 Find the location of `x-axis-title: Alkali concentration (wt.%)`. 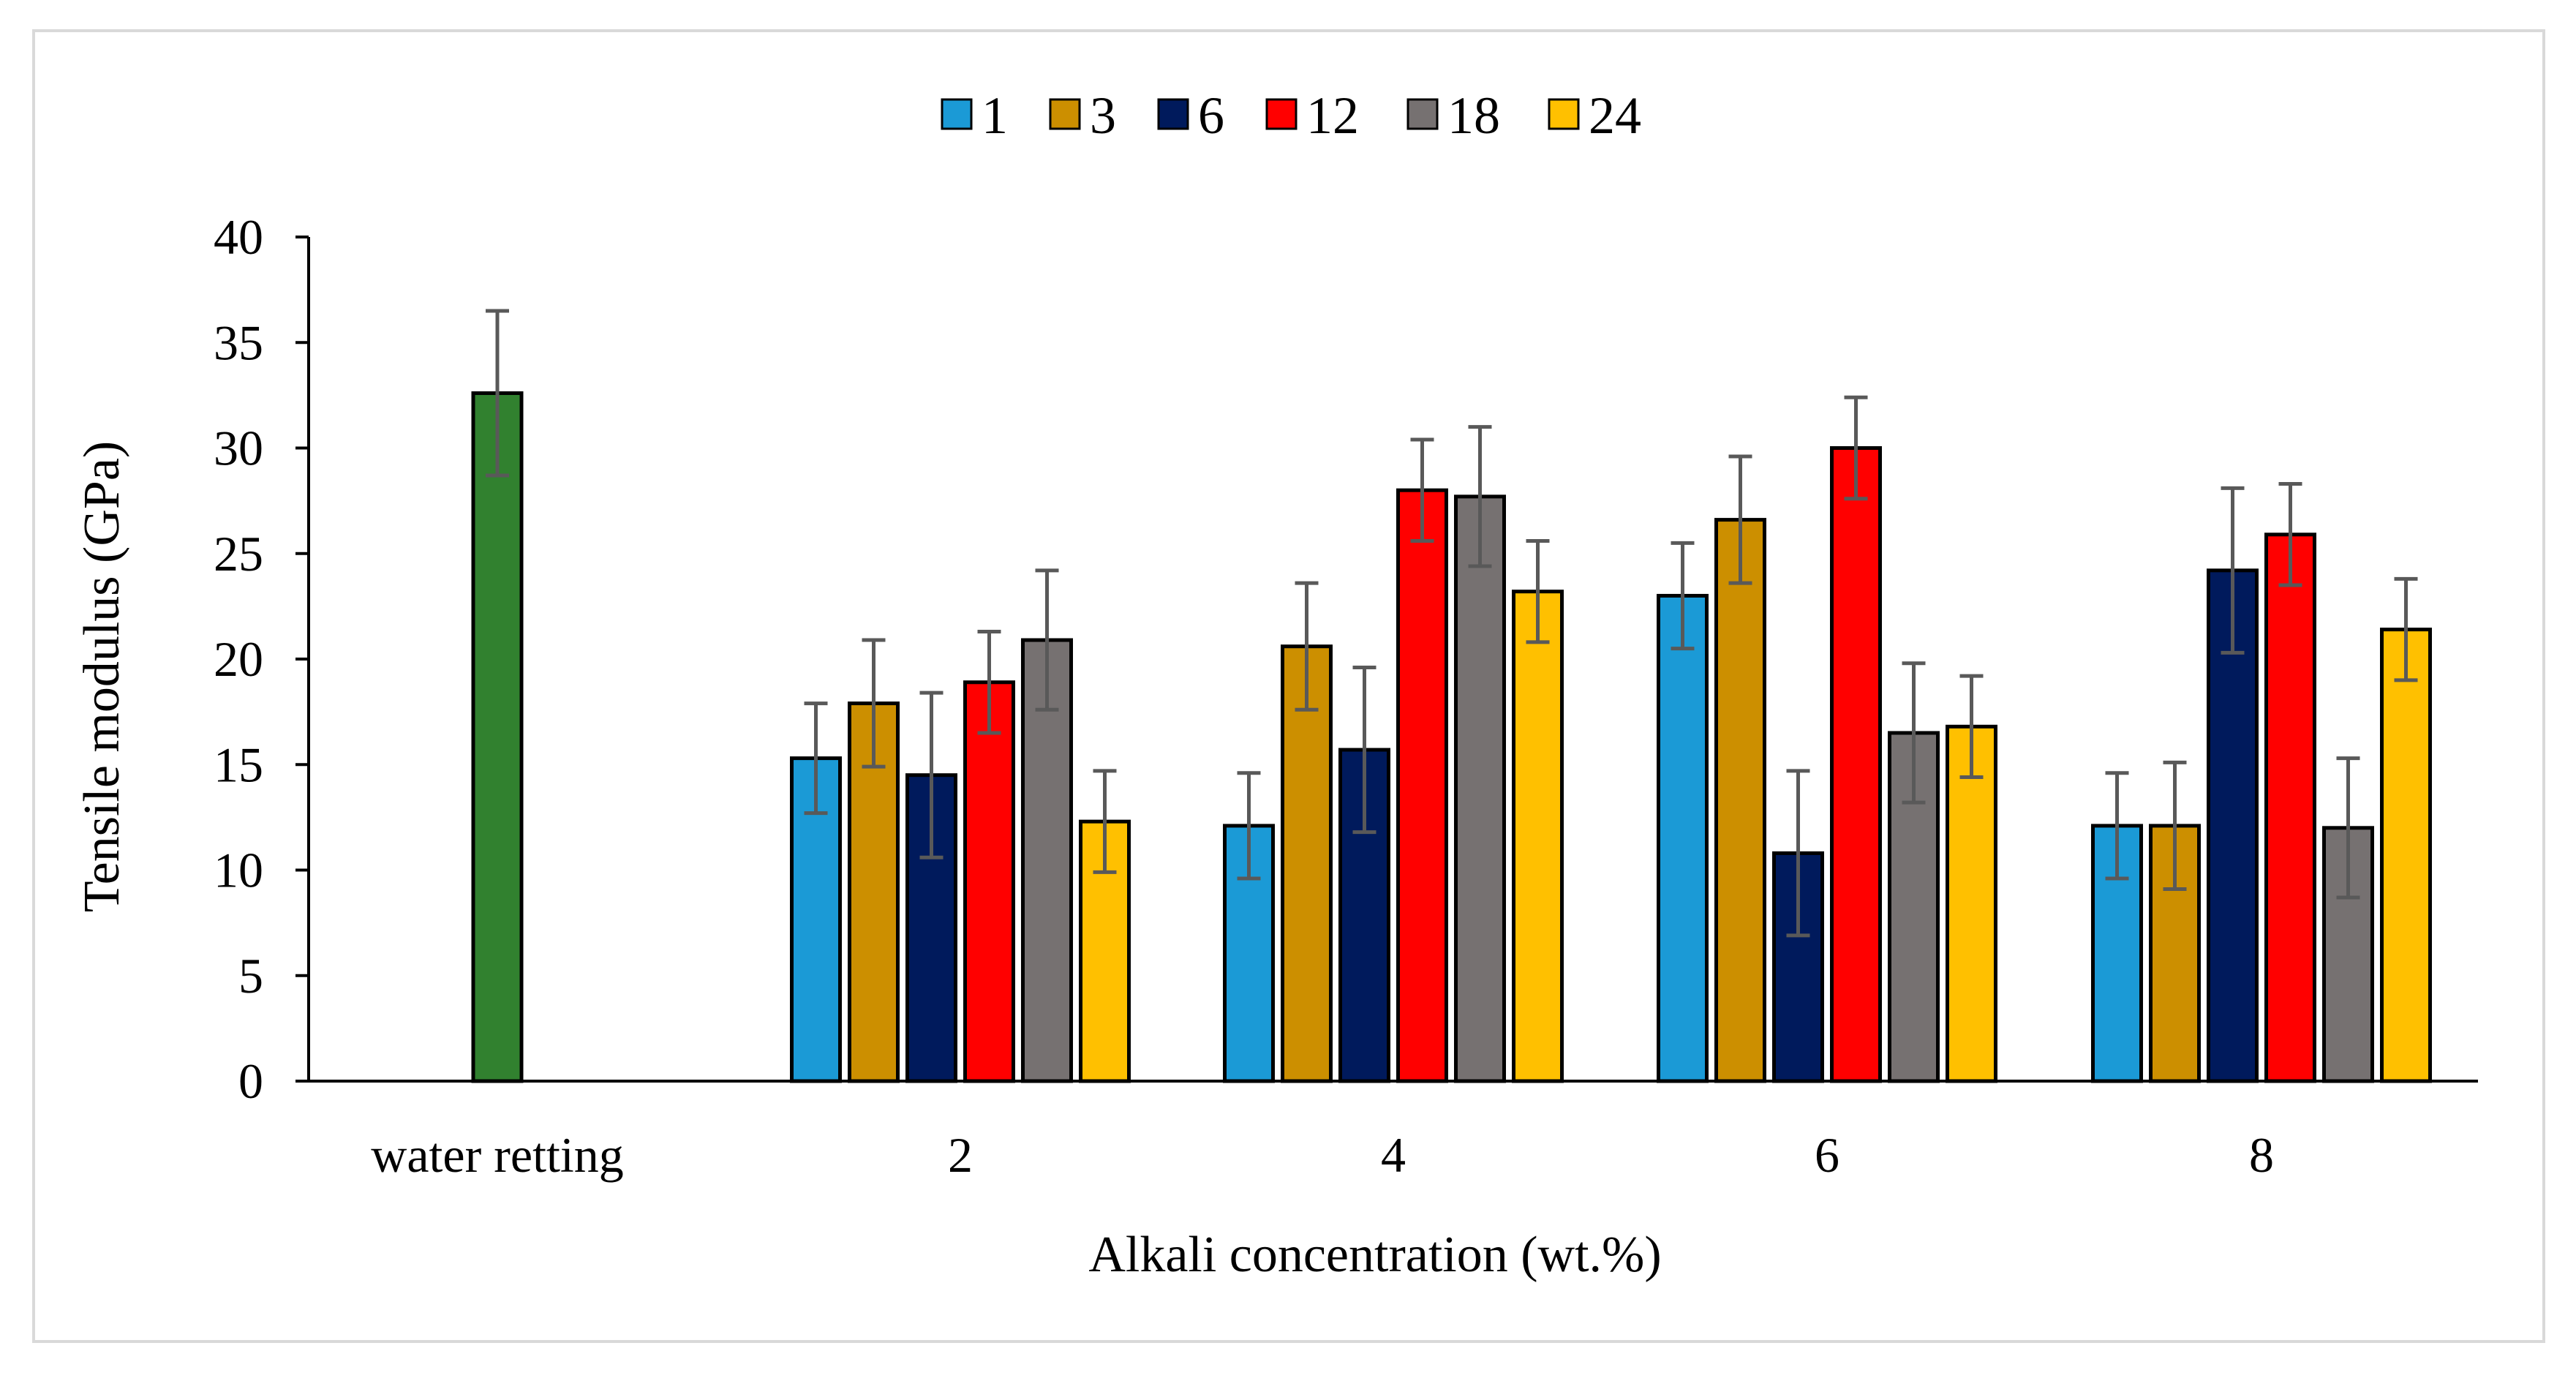

x-axis-title: Alkali concentration (wt.%) is located at coordinates (1374, 1255).